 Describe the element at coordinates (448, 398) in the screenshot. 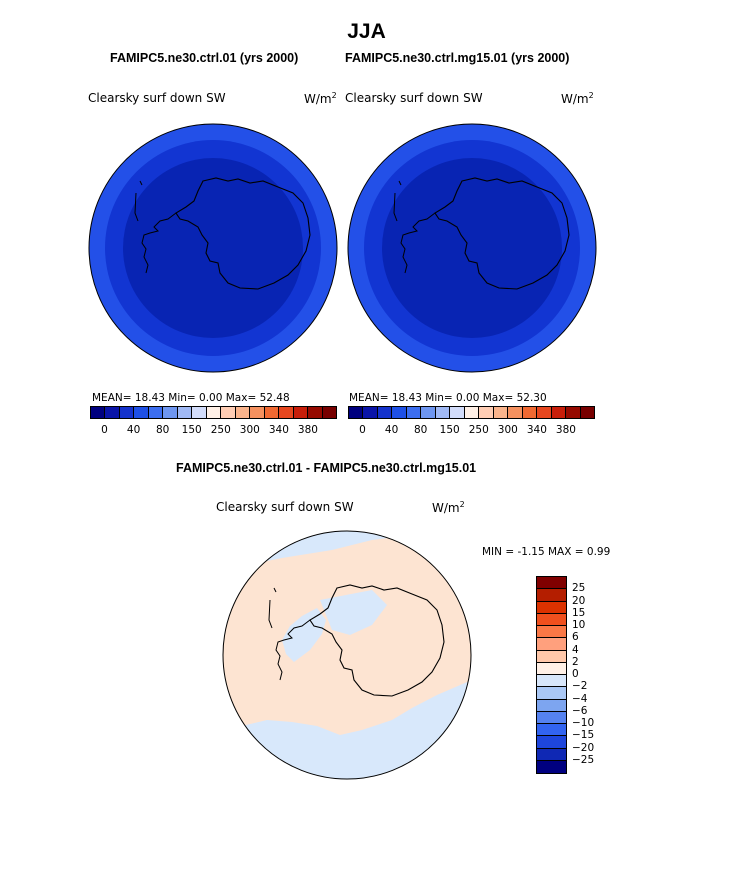

I see `panel2-stats: MEAN= 18.43 Min= 0.00 Max= 52.30` at that location.